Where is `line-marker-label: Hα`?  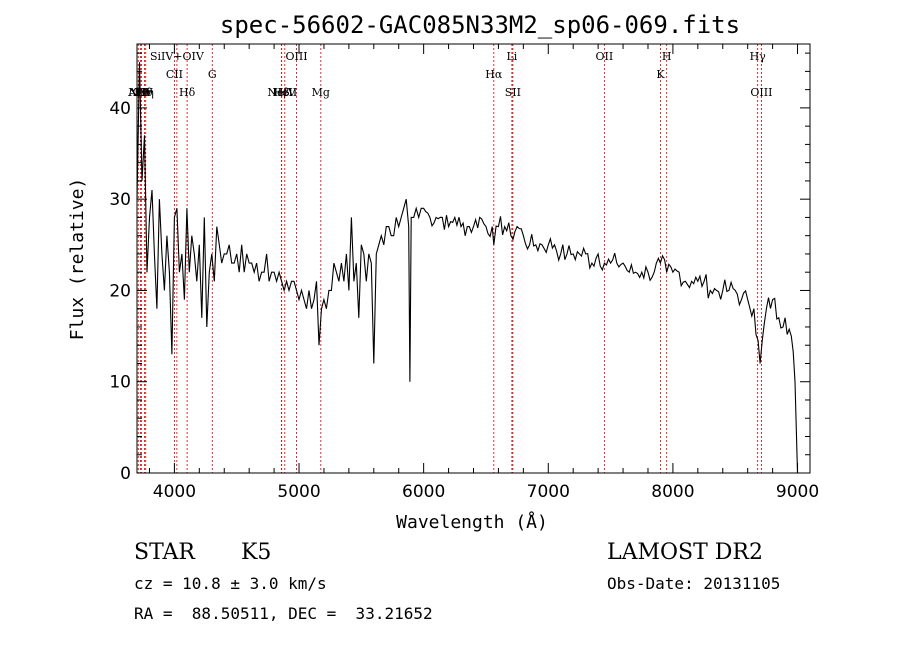 line-marker-label: Hα is located at coordinates (494, 74).